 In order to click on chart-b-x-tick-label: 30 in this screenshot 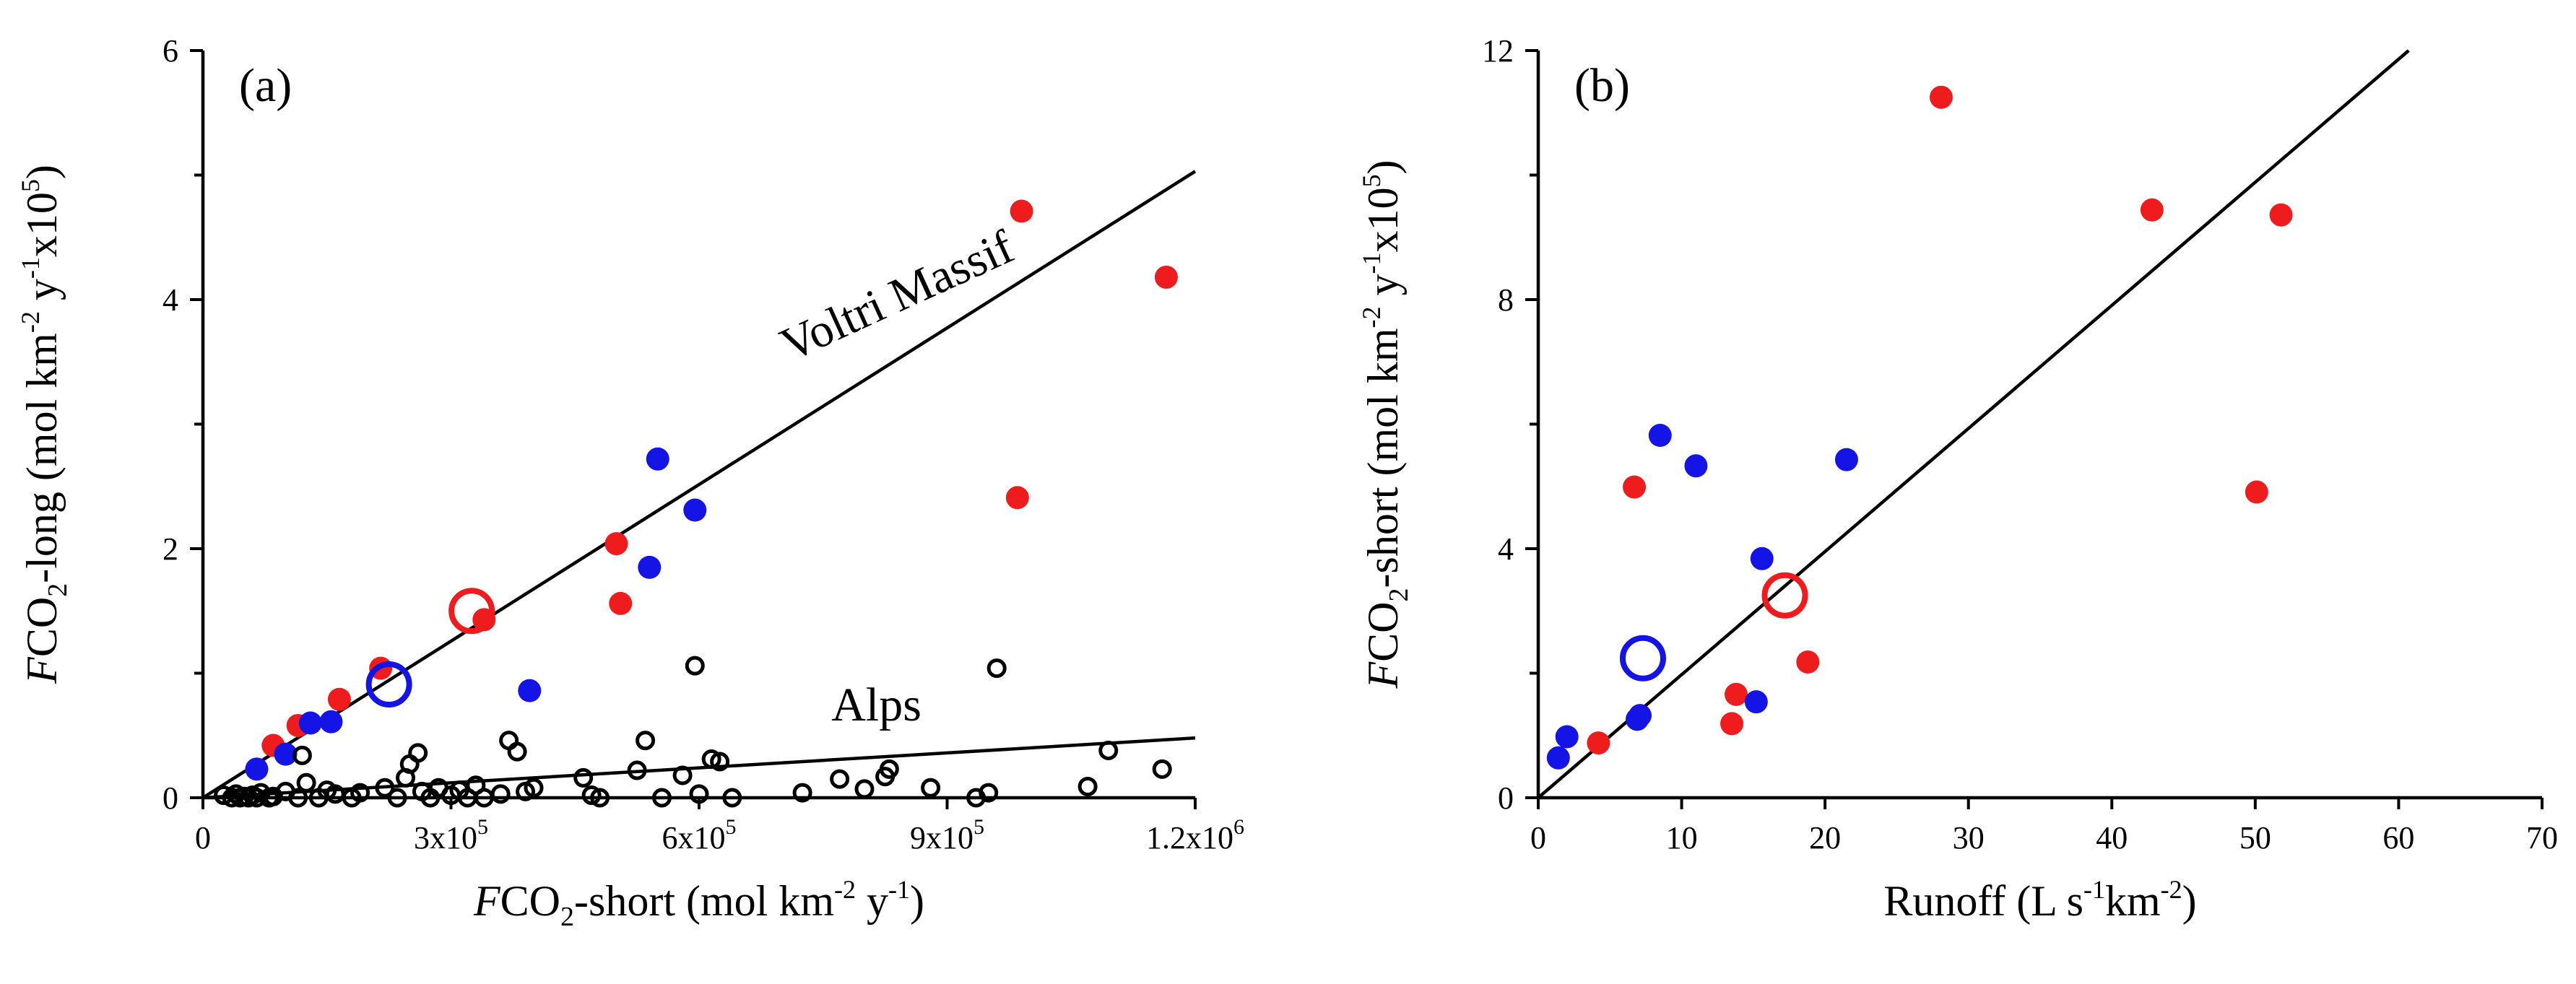, I will do `click(1969, 838)`.